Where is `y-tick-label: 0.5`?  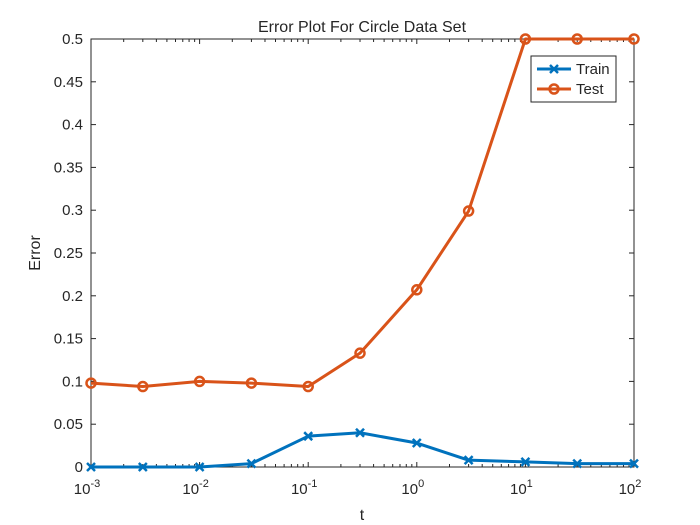
y-tick-label: 0.5 is located at coordinates (72, 39).